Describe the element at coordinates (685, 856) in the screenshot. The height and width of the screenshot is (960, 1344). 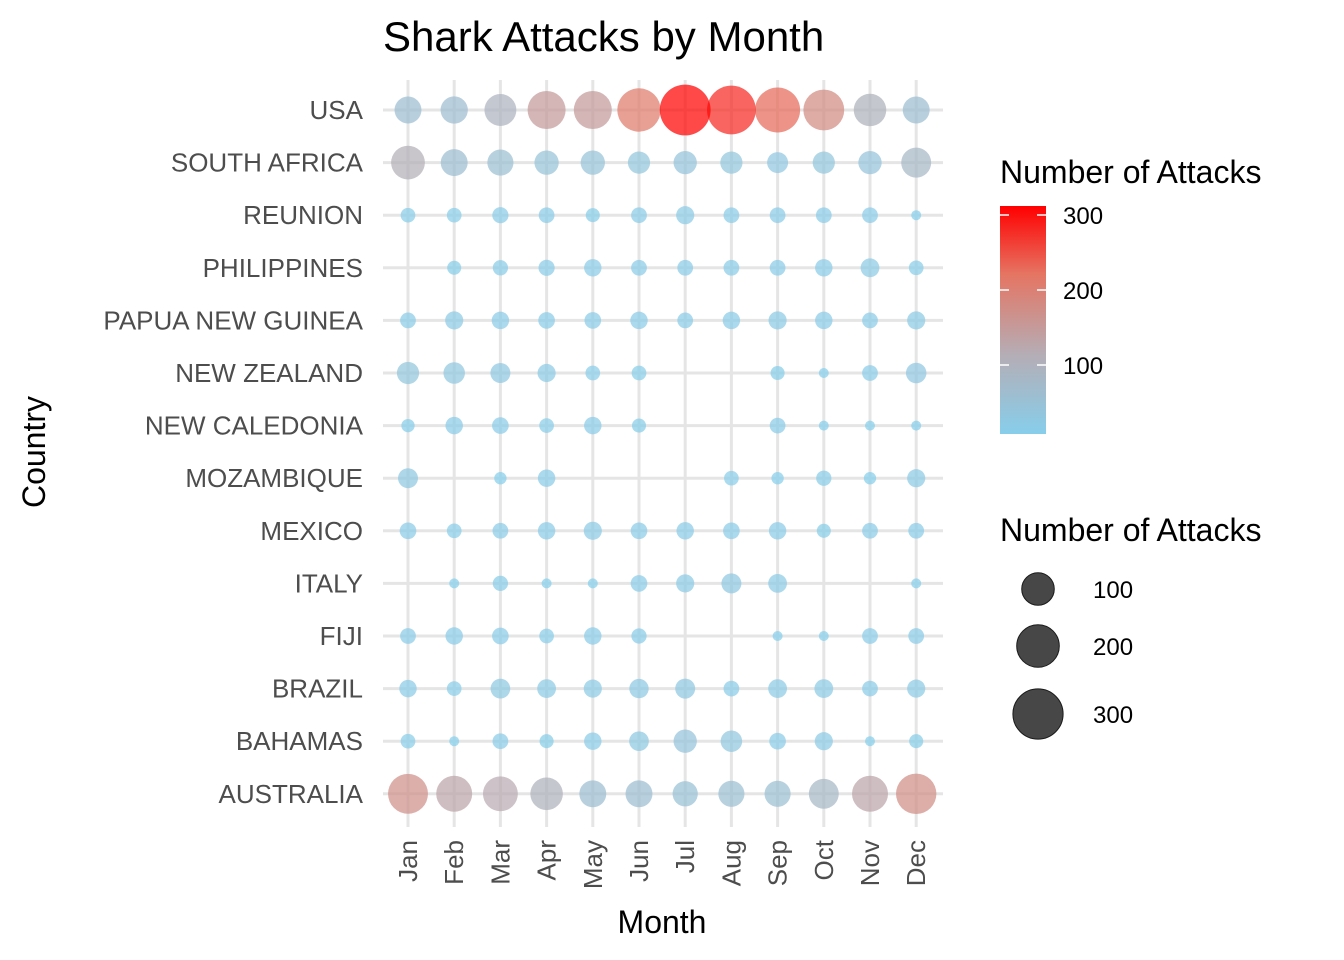
I see `x-tick-label: Jul` at that location.